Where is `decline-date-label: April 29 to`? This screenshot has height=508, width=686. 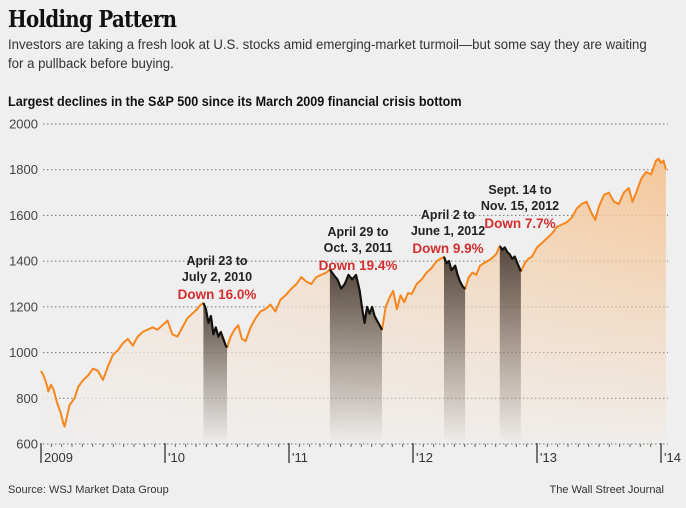 decline-date-label: April 29 to is located at coordinates (357, 232).